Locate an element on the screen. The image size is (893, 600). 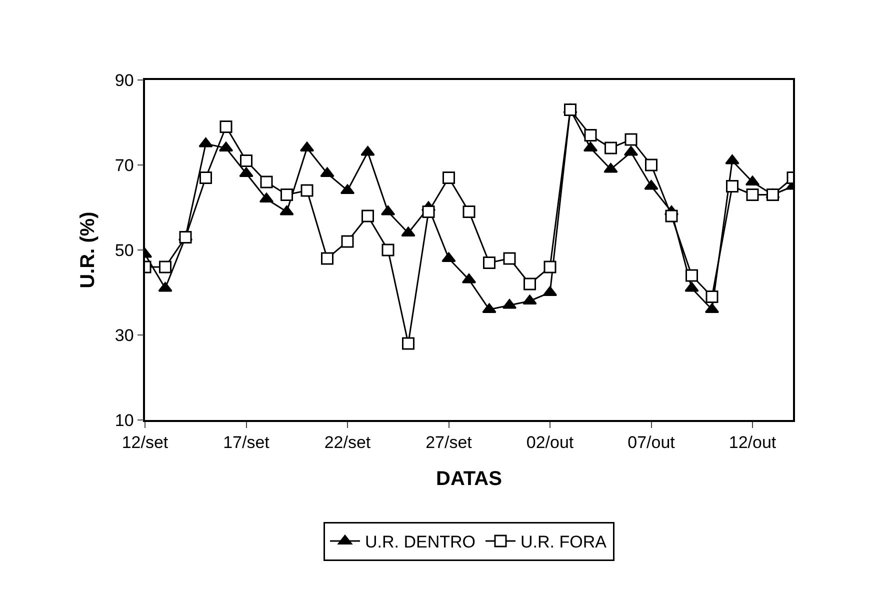
y-tick-label: 70 is located at coordinates (124, 165).